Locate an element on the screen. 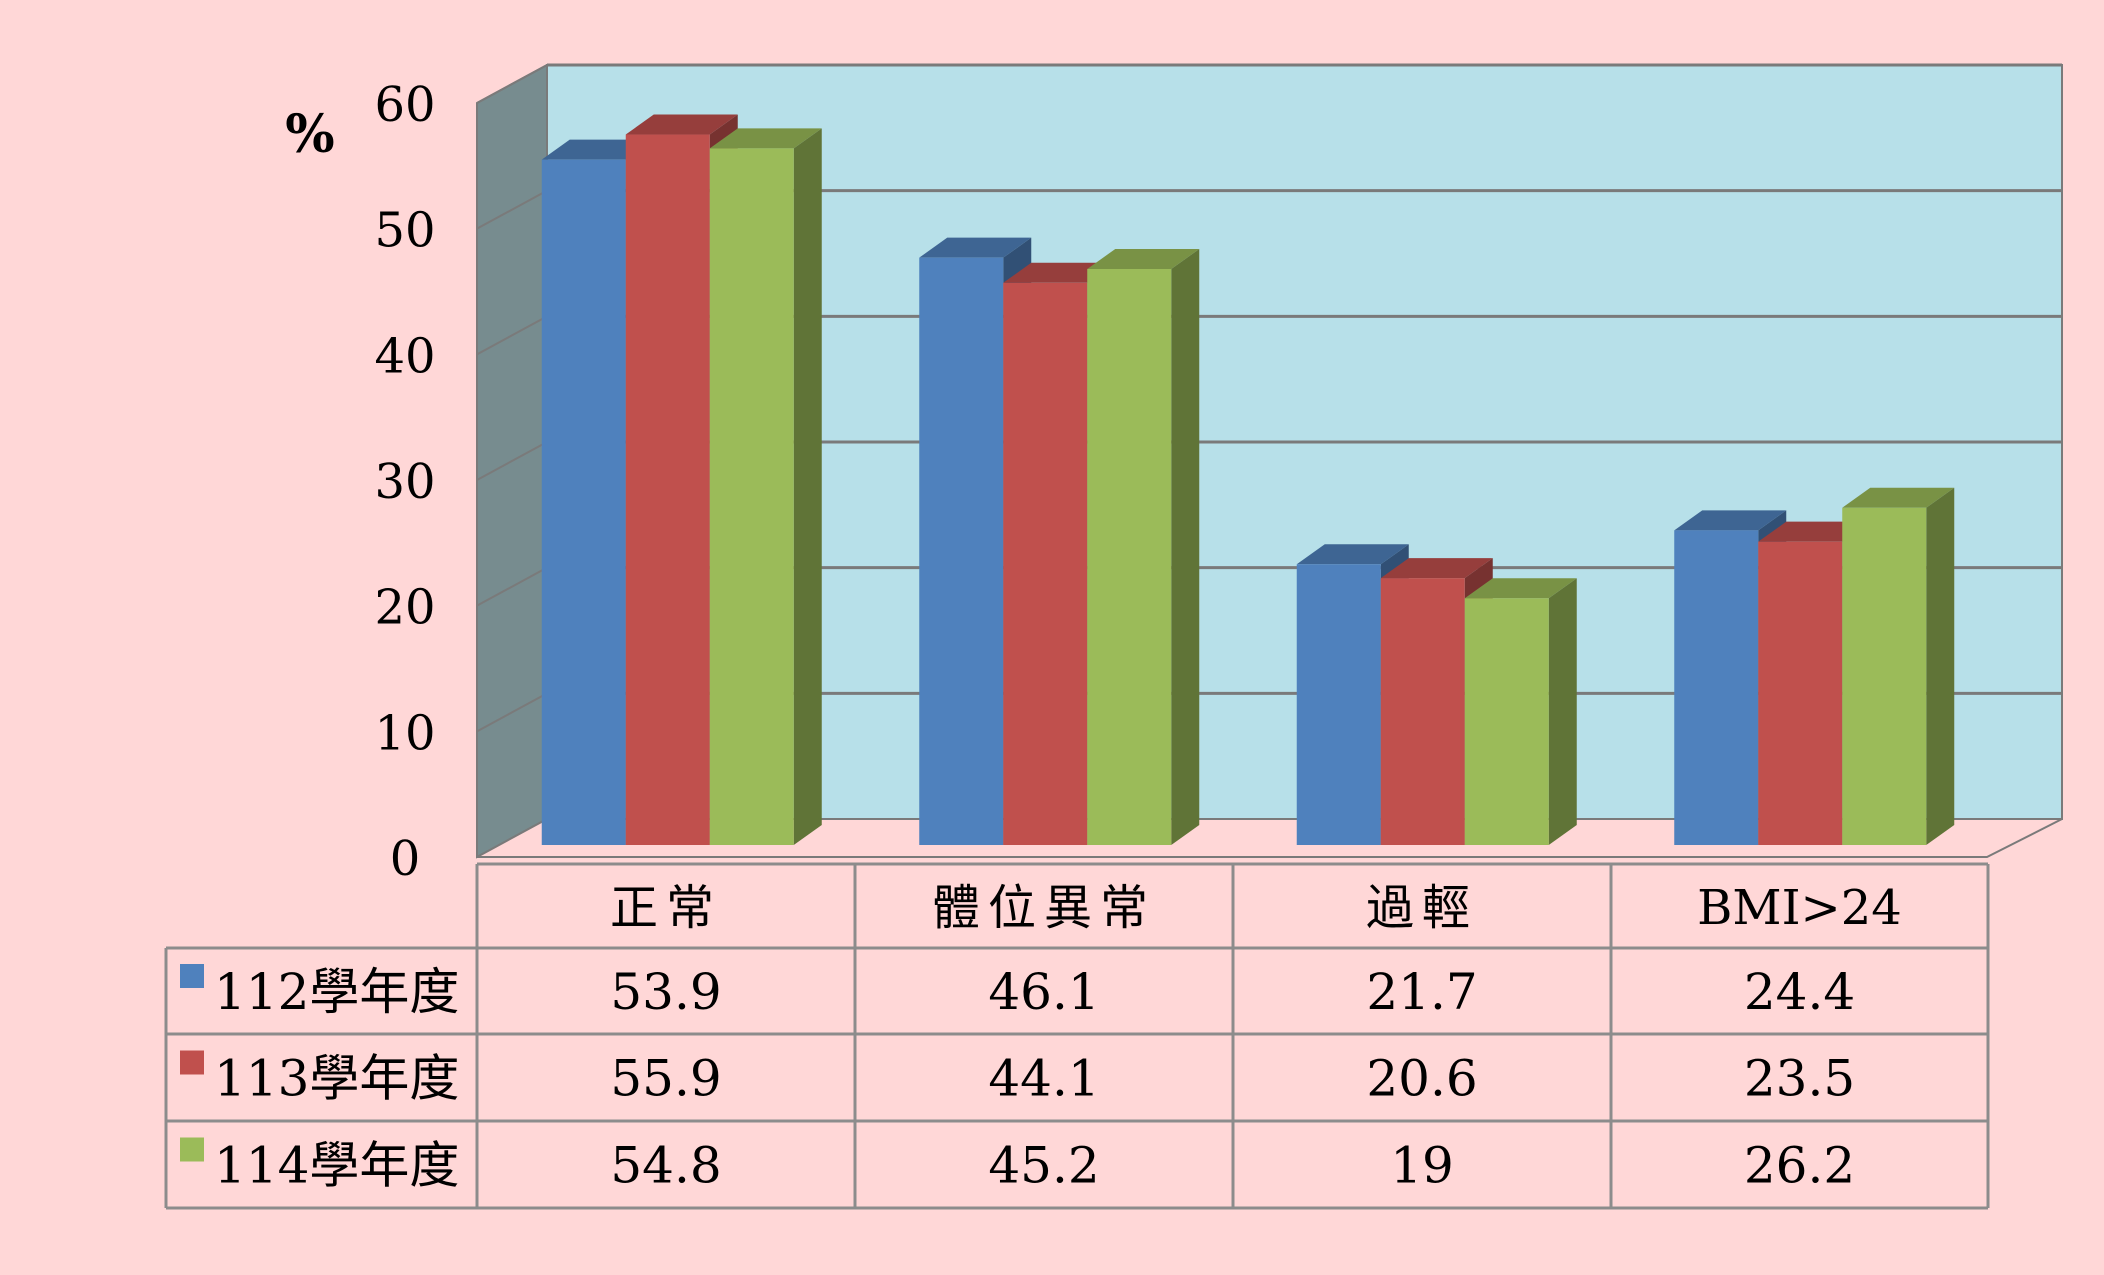 This screenshot has width=2104, height=1275. y-axis: % 0 10 20 30 40 50 60 is located at coordinates (360, 482).